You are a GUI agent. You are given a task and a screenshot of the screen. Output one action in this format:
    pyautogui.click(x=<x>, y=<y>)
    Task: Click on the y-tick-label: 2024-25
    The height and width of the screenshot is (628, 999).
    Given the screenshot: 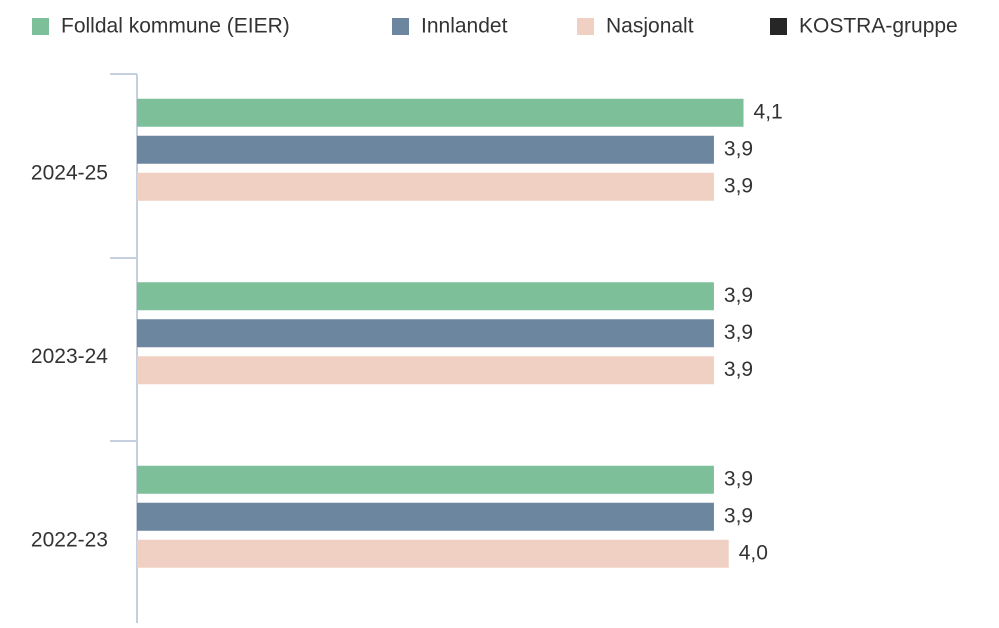 What is the action you would take?
    pyautogui.click(x=69, y=172)
    